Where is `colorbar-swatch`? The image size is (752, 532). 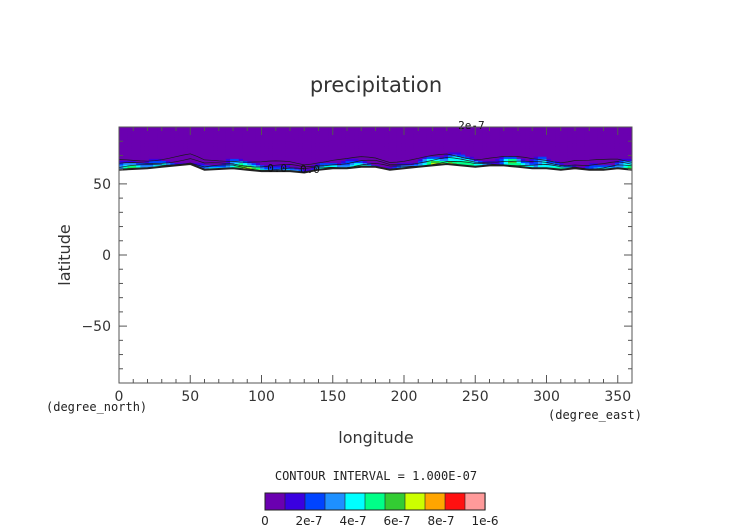 colorbar-swatch is located at coordinates (295, 501).